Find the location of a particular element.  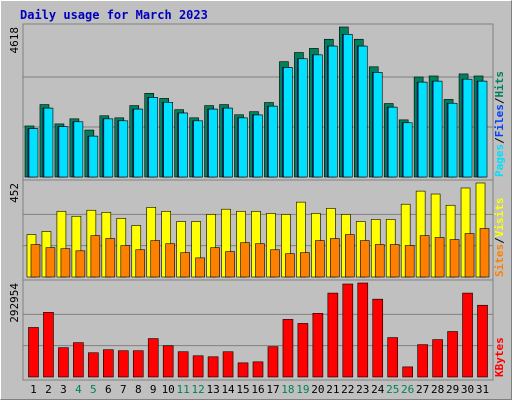

legend-entry: KBytes is located at coordinates (499, 357).